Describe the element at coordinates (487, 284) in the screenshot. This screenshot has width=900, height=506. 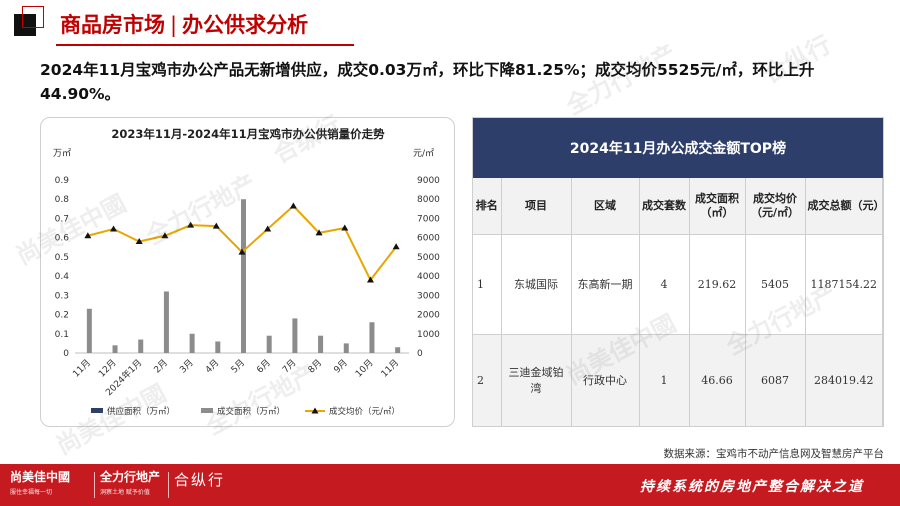
I see `cell-rank: 1` at that location.